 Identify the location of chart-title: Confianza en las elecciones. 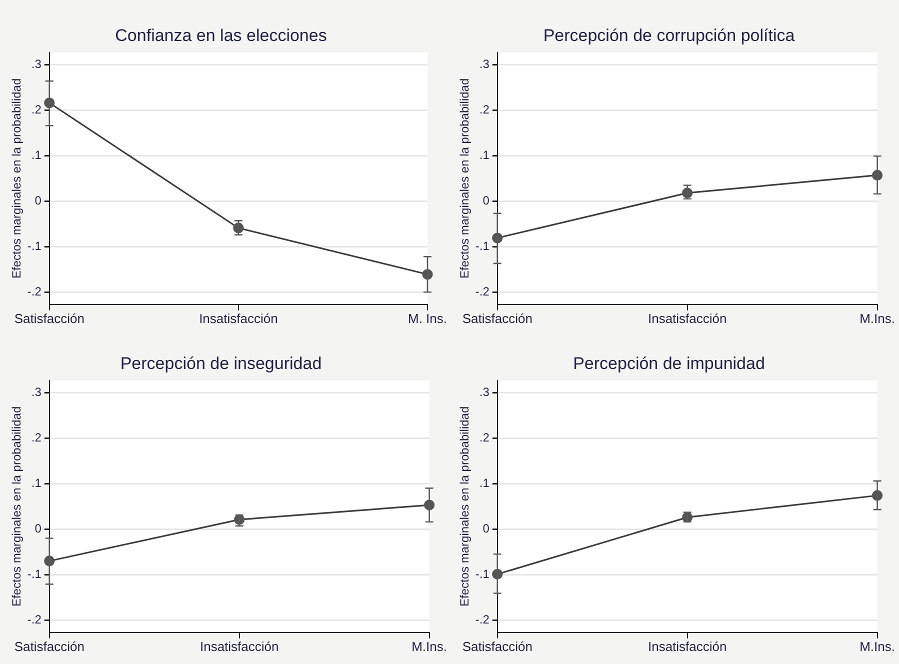
(221, 35).